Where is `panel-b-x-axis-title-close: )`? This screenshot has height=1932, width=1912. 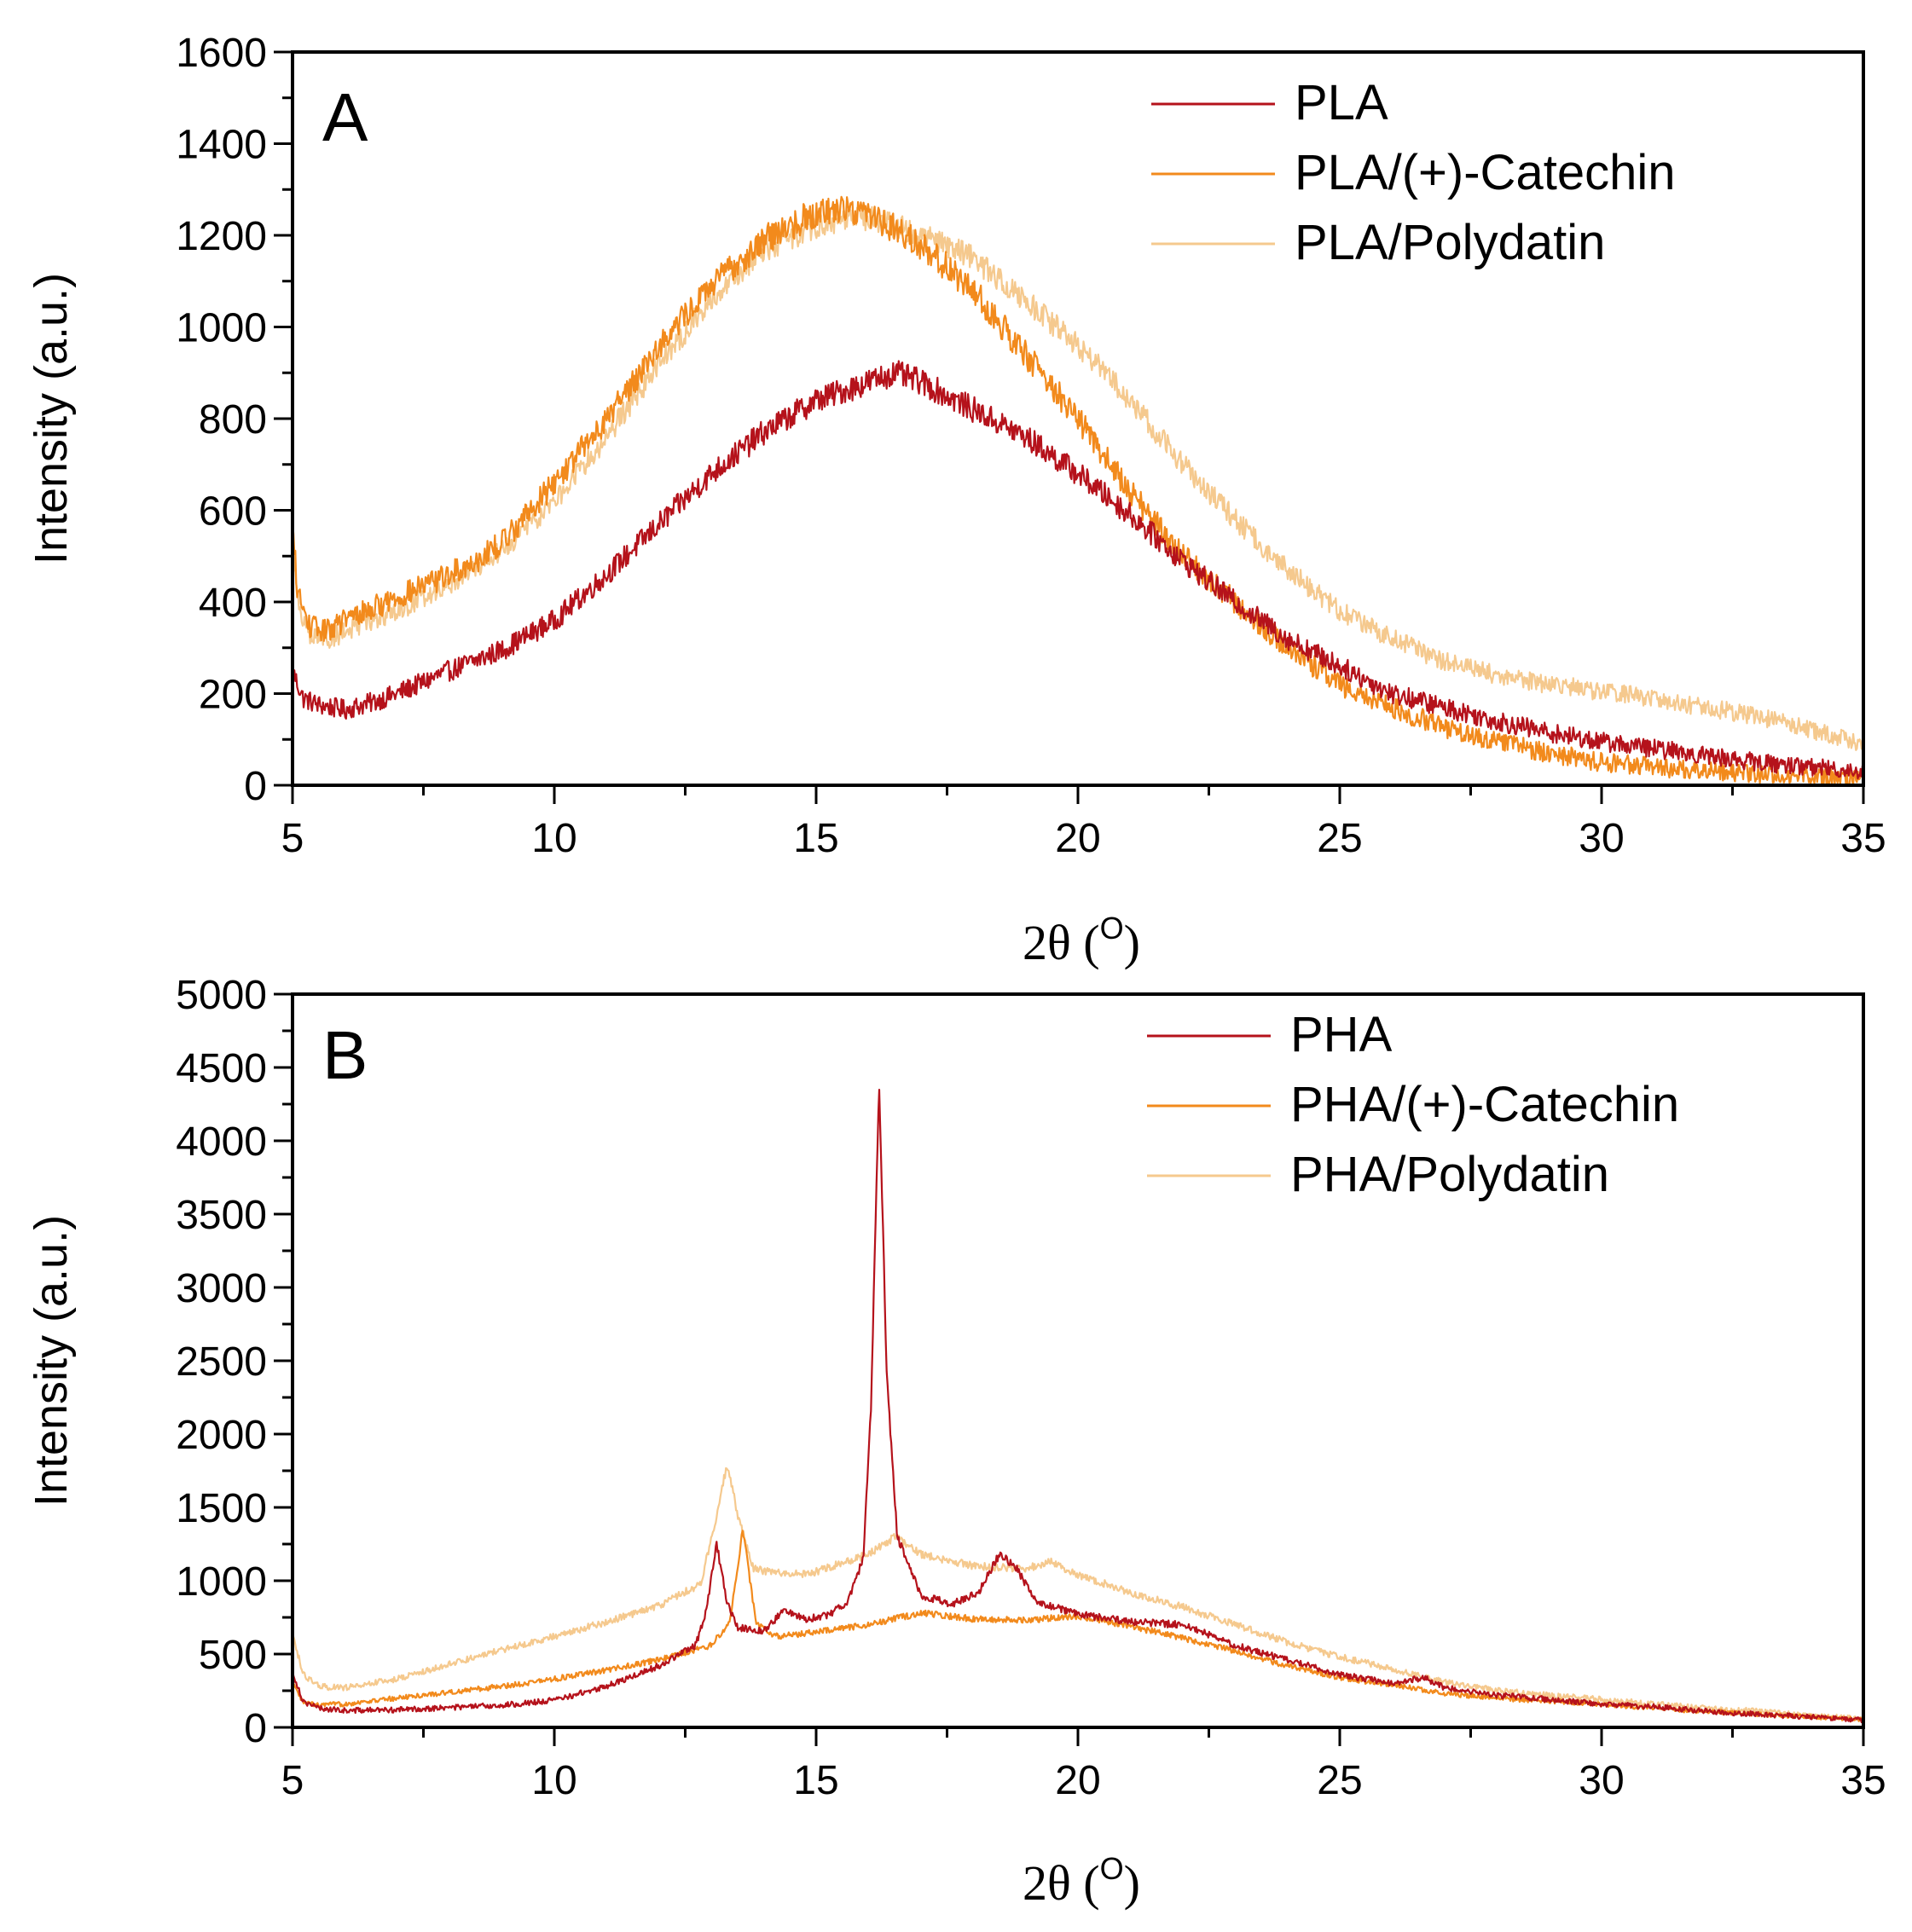 panel-b-x-axis-title-close: ) is located at coordinates (1132, 1883).